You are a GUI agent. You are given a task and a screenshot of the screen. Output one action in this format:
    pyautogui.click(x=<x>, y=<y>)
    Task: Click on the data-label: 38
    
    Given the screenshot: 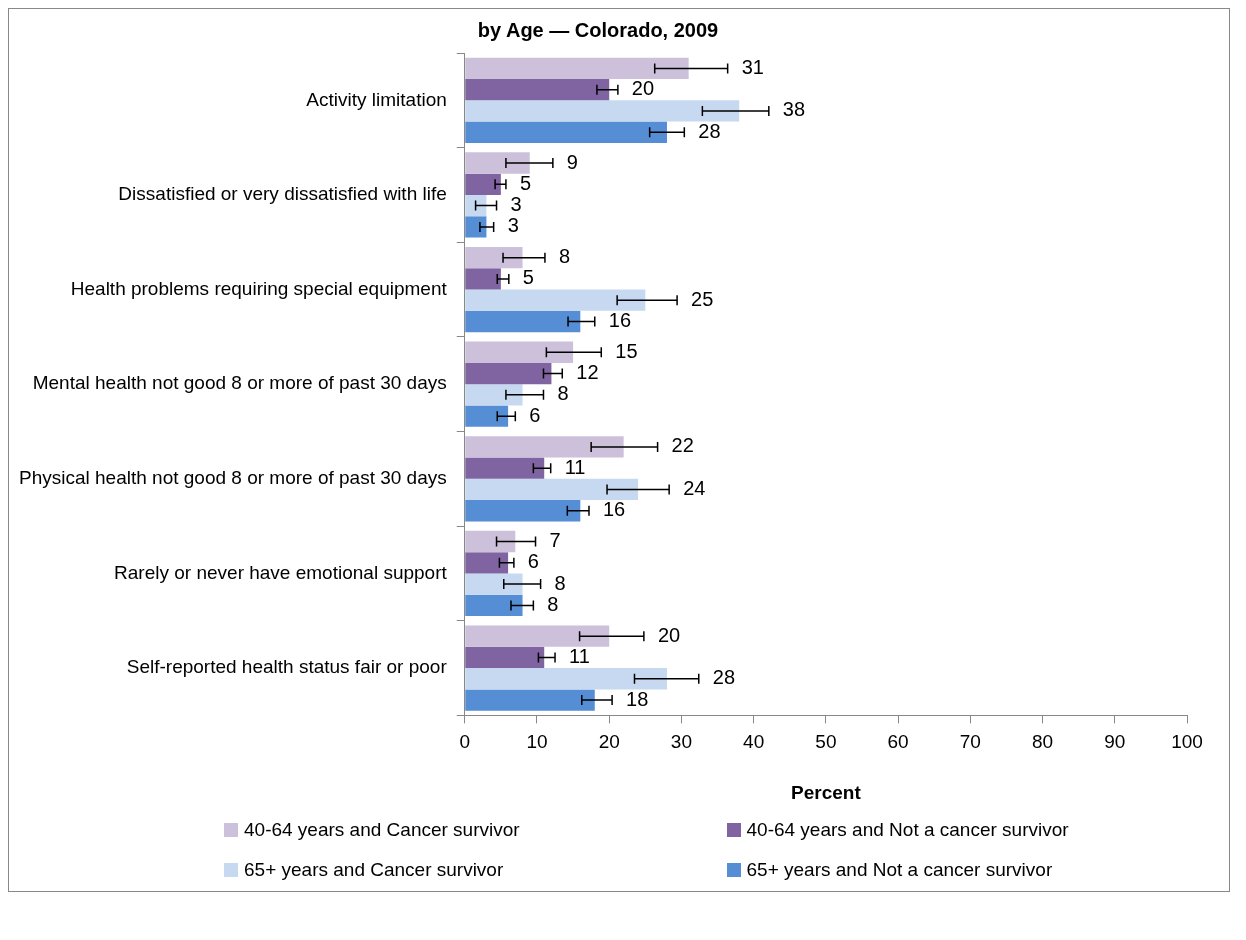 What is the action you would take?
    pyautogui.click(x=794, y=109)
    